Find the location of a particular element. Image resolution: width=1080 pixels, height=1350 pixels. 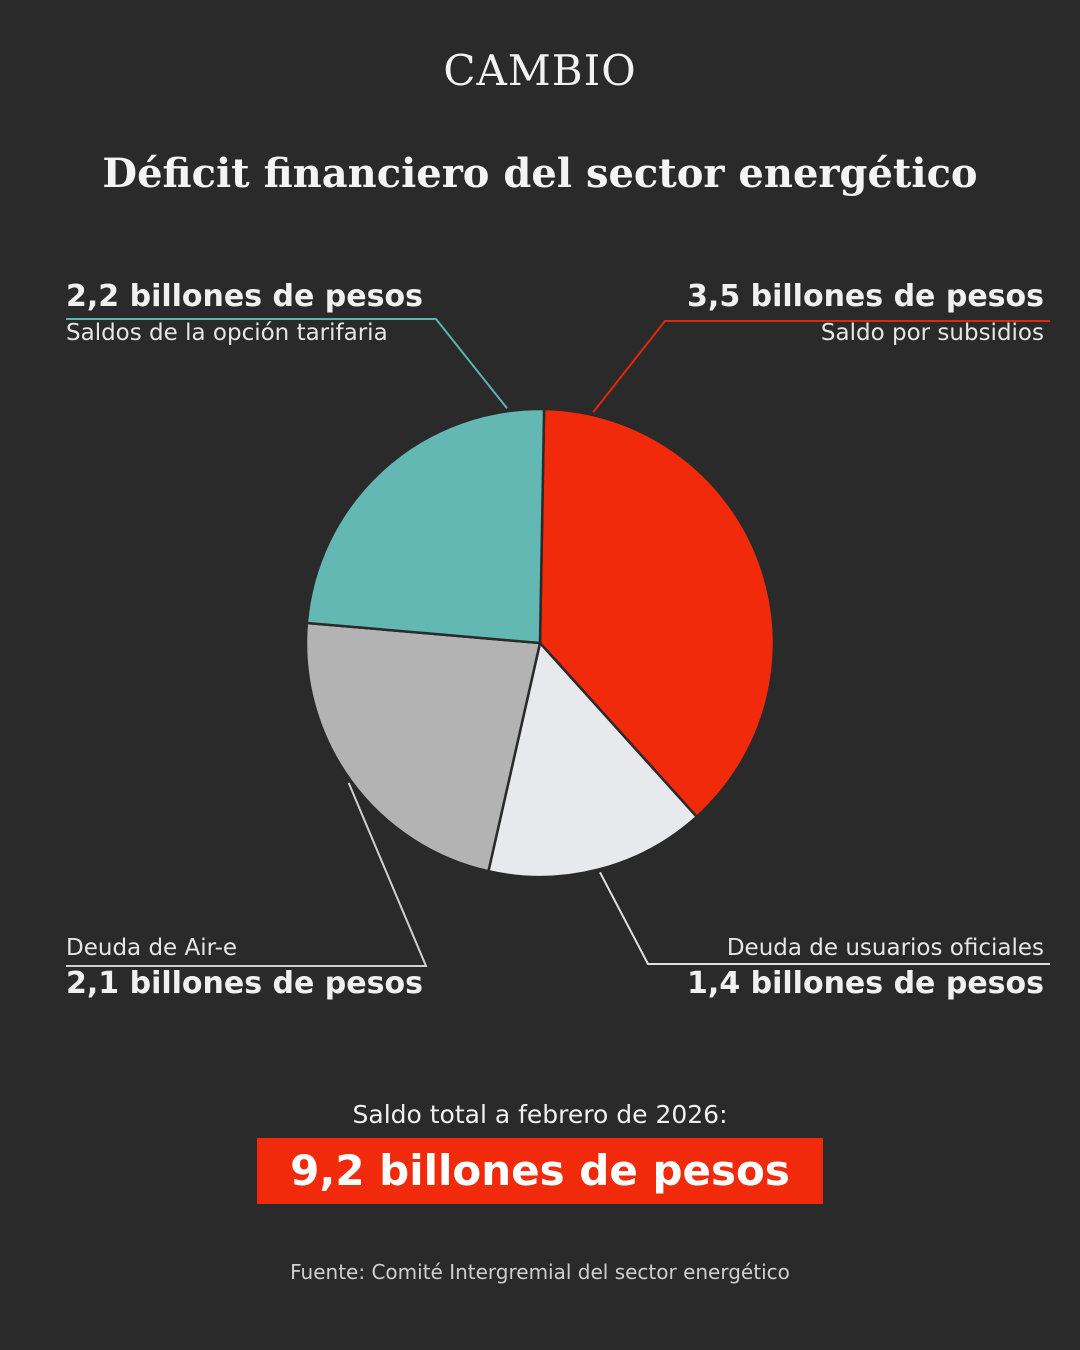

total-caption: Saldo total a febrero de 2026: is located at coordinates (540, 1114).